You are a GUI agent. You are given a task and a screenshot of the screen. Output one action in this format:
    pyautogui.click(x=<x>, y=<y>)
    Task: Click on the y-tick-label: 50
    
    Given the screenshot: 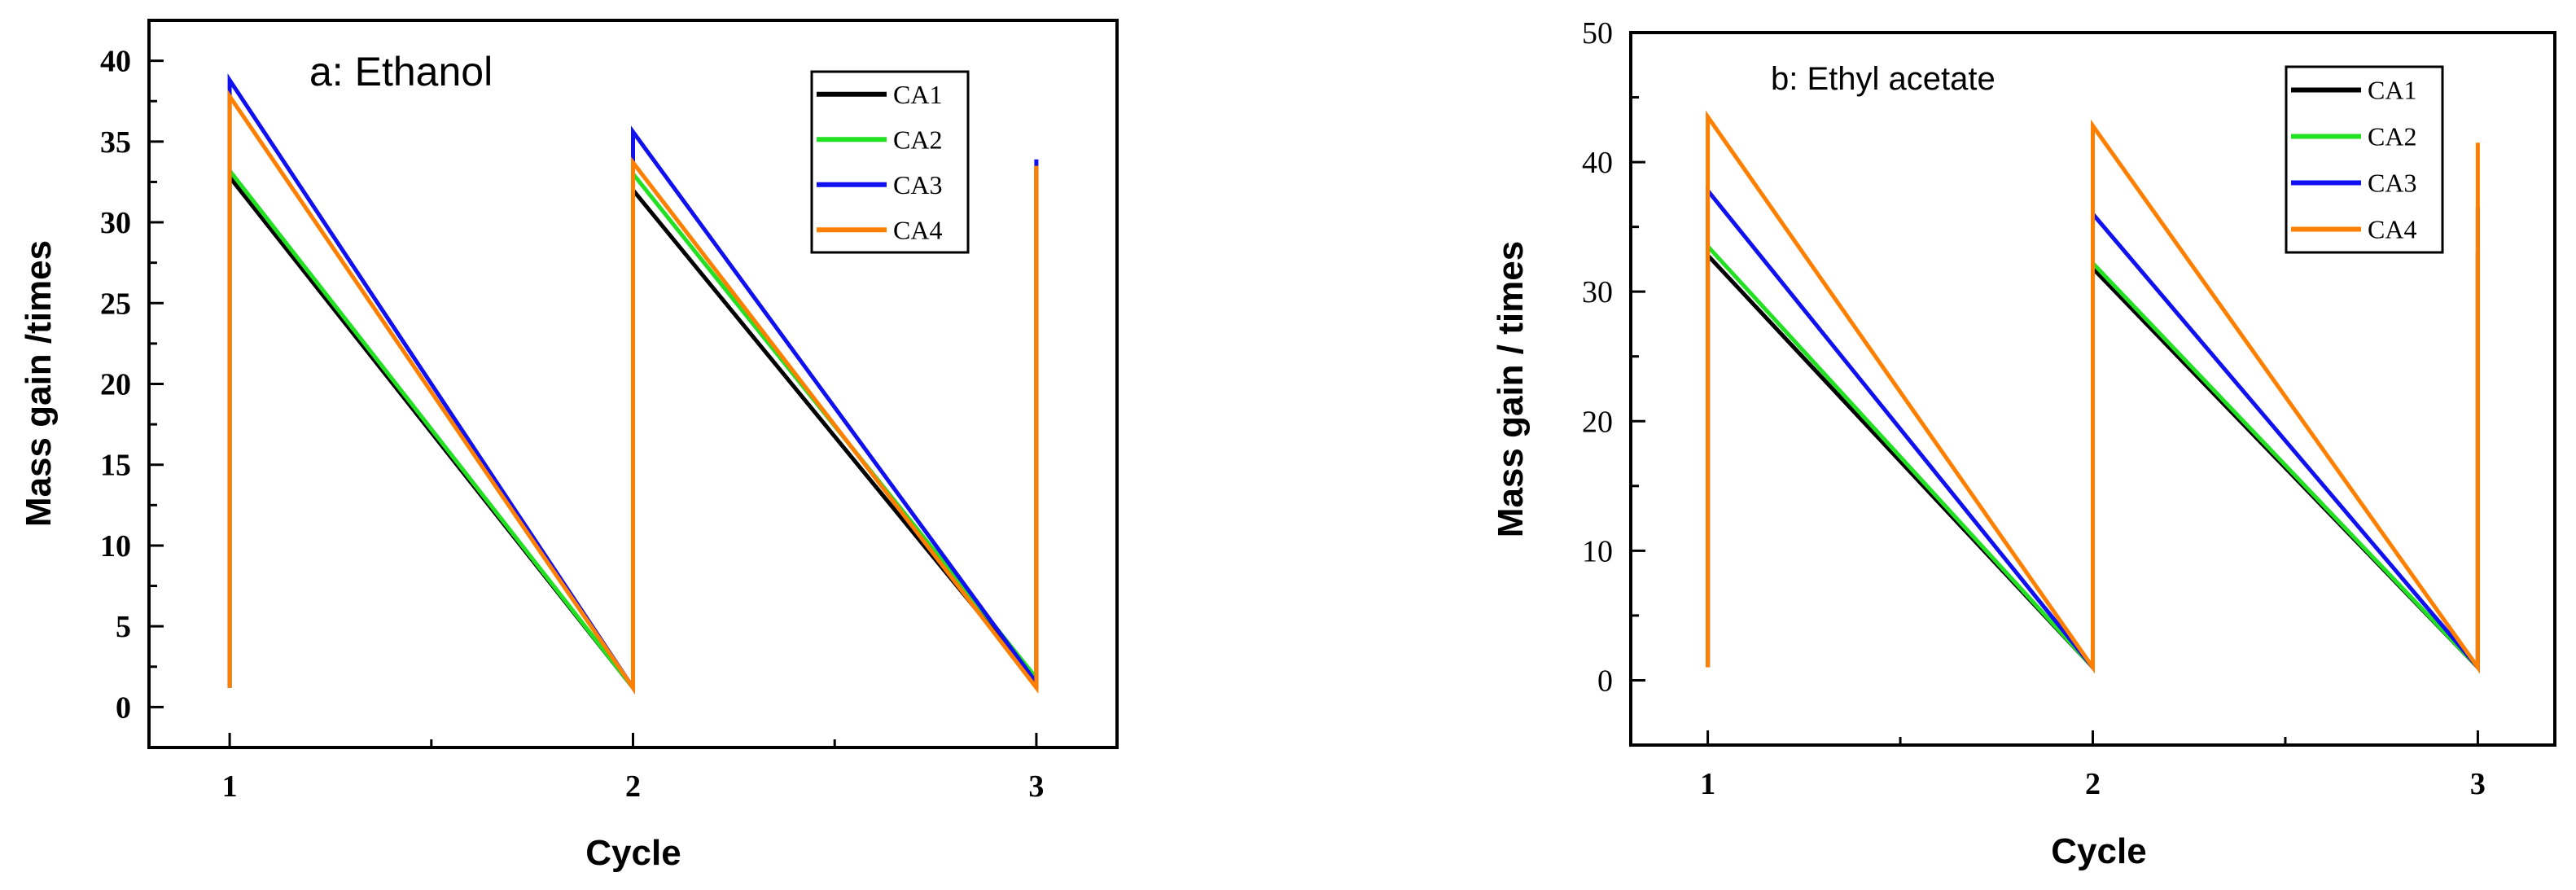 What is the action you would take?
    pyautogui.click(x=1597, y=33)
    